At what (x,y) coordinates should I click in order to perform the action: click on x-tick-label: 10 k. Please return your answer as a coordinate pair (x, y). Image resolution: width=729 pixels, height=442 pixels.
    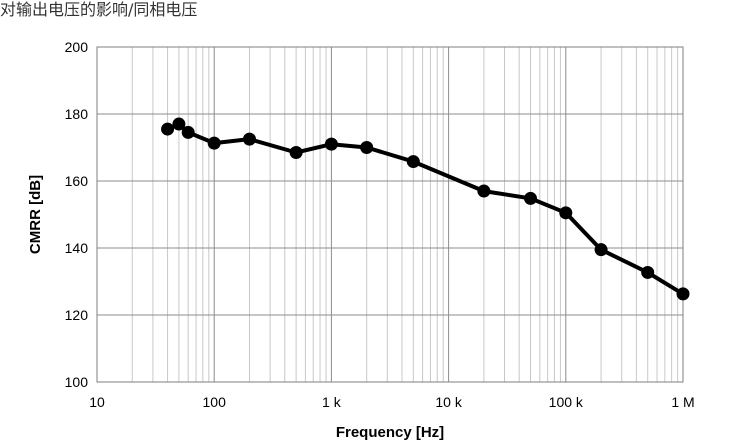
    Looking at the image, I should click on (448, 402).